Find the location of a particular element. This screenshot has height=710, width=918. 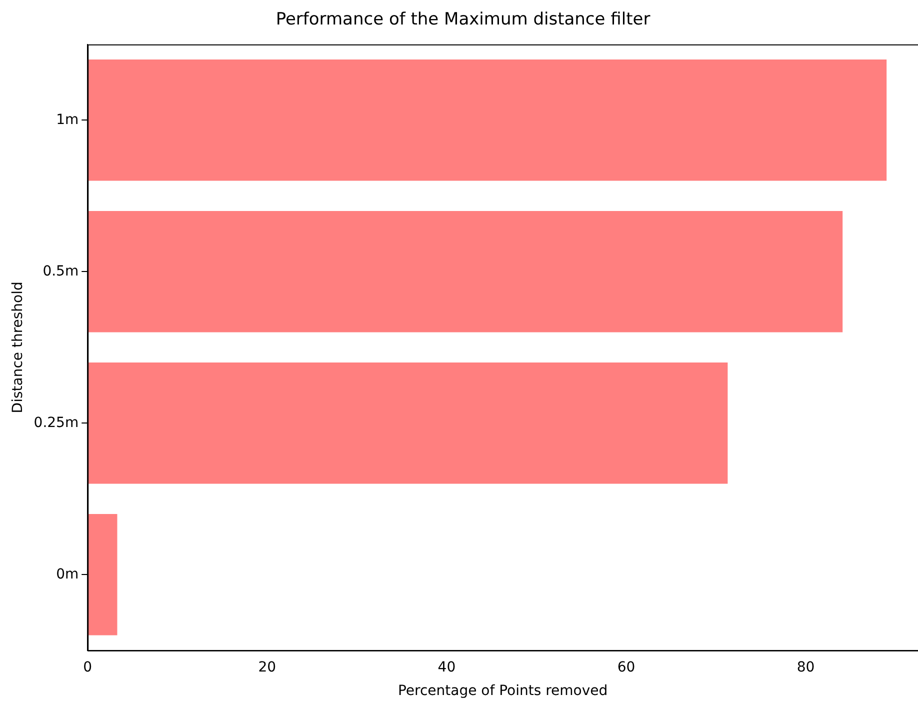

y-axis-title: Distance threshold is located at coordinates (18, 348).